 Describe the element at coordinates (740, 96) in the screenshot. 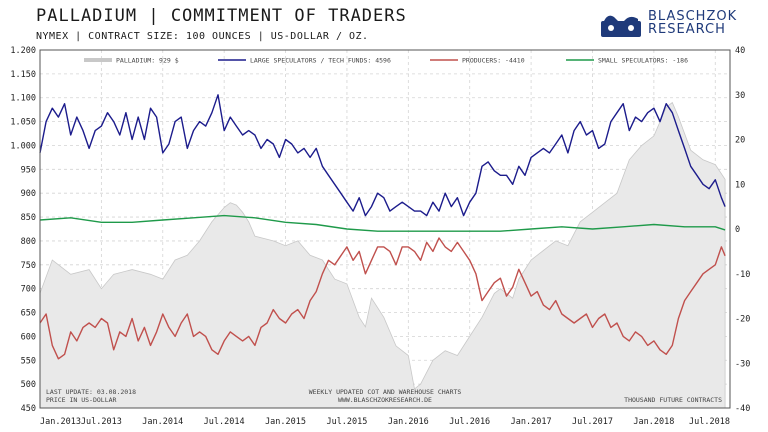

I see `right-tick-label: 30` at that location.